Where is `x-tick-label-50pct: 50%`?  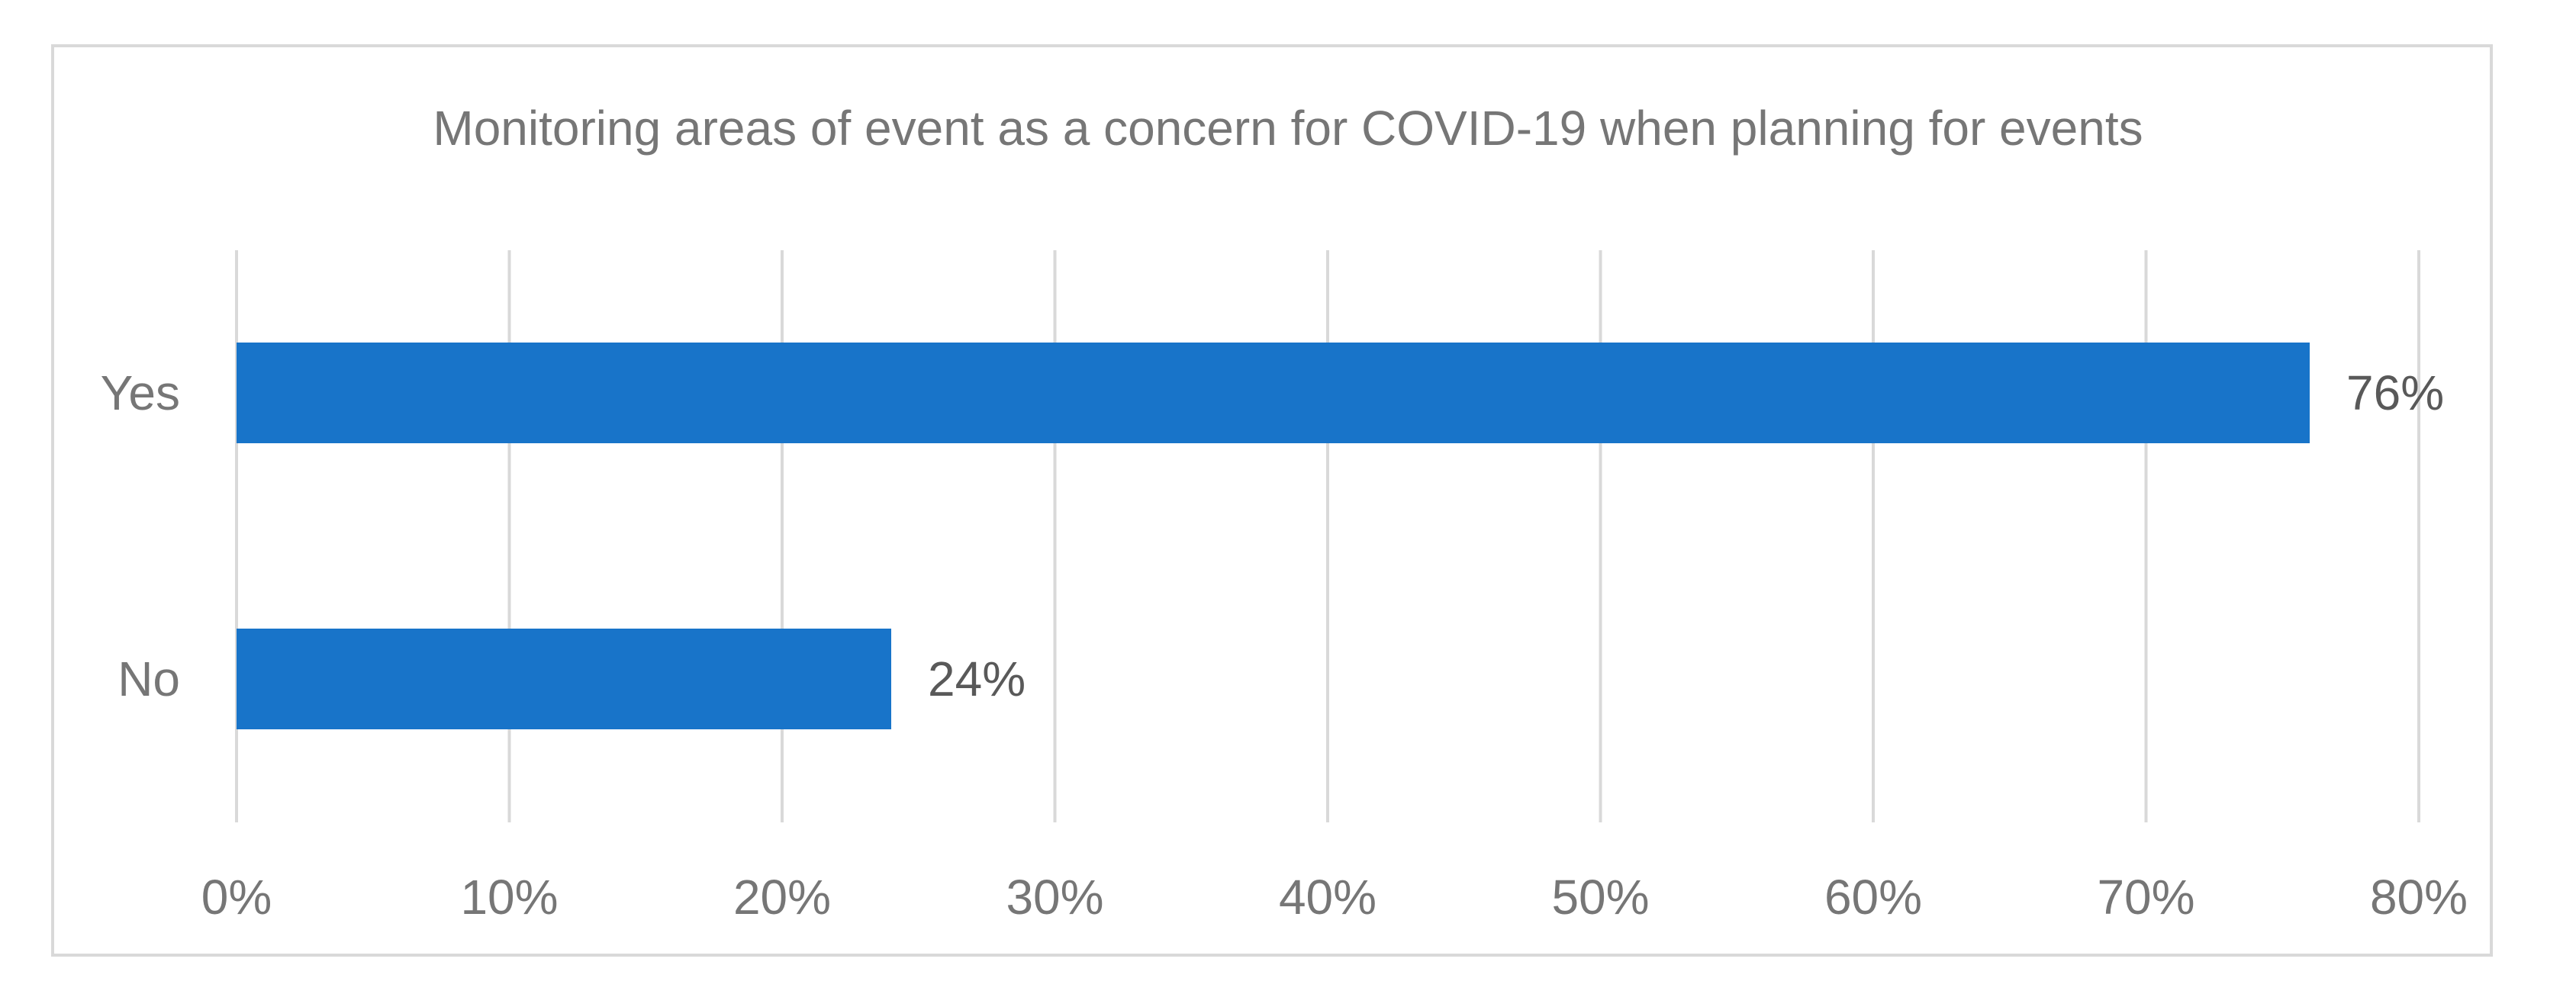
x-tick-label-50pct: 50% is located at coordinates (1600, 898).